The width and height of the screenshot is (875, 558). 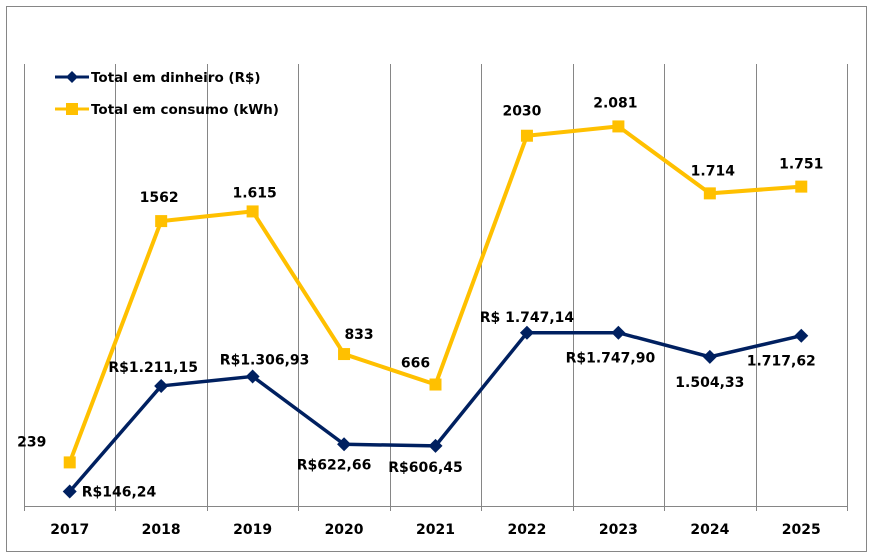 I want to click on x-tick-label: 2023, so click(x=618, y=530).